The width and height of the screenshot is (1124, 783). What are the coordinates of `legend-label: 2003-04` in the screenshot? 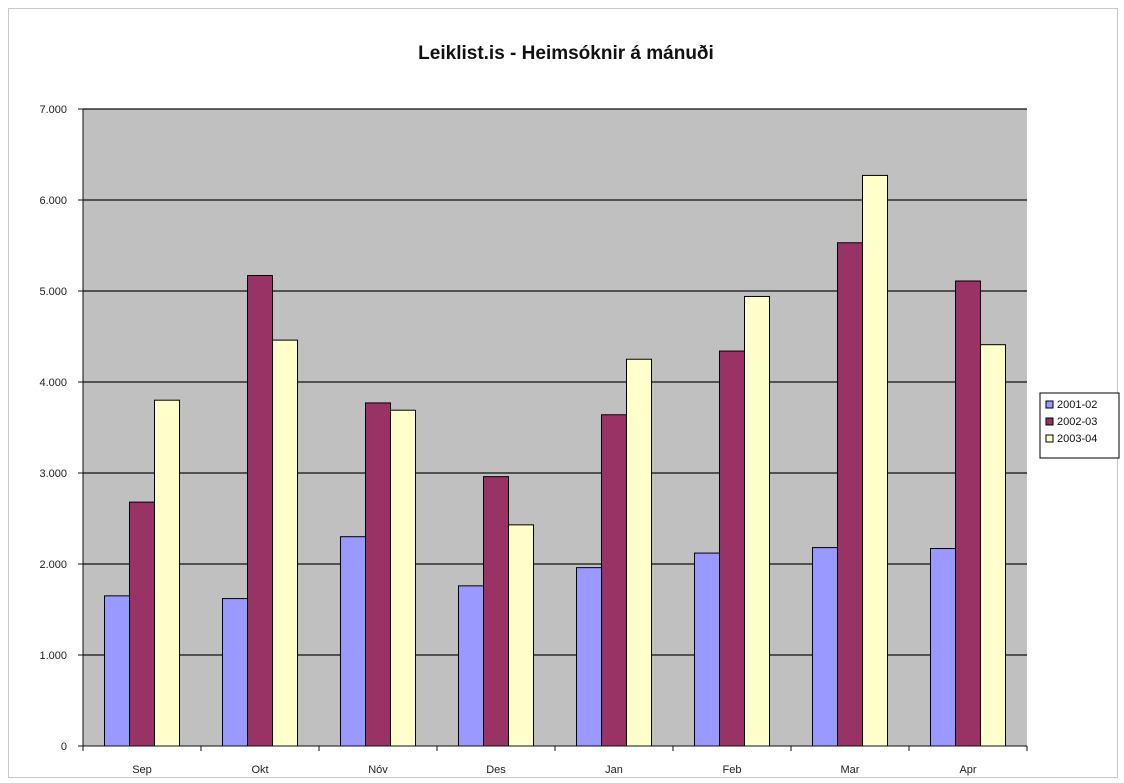 It's located at (1077, 439).